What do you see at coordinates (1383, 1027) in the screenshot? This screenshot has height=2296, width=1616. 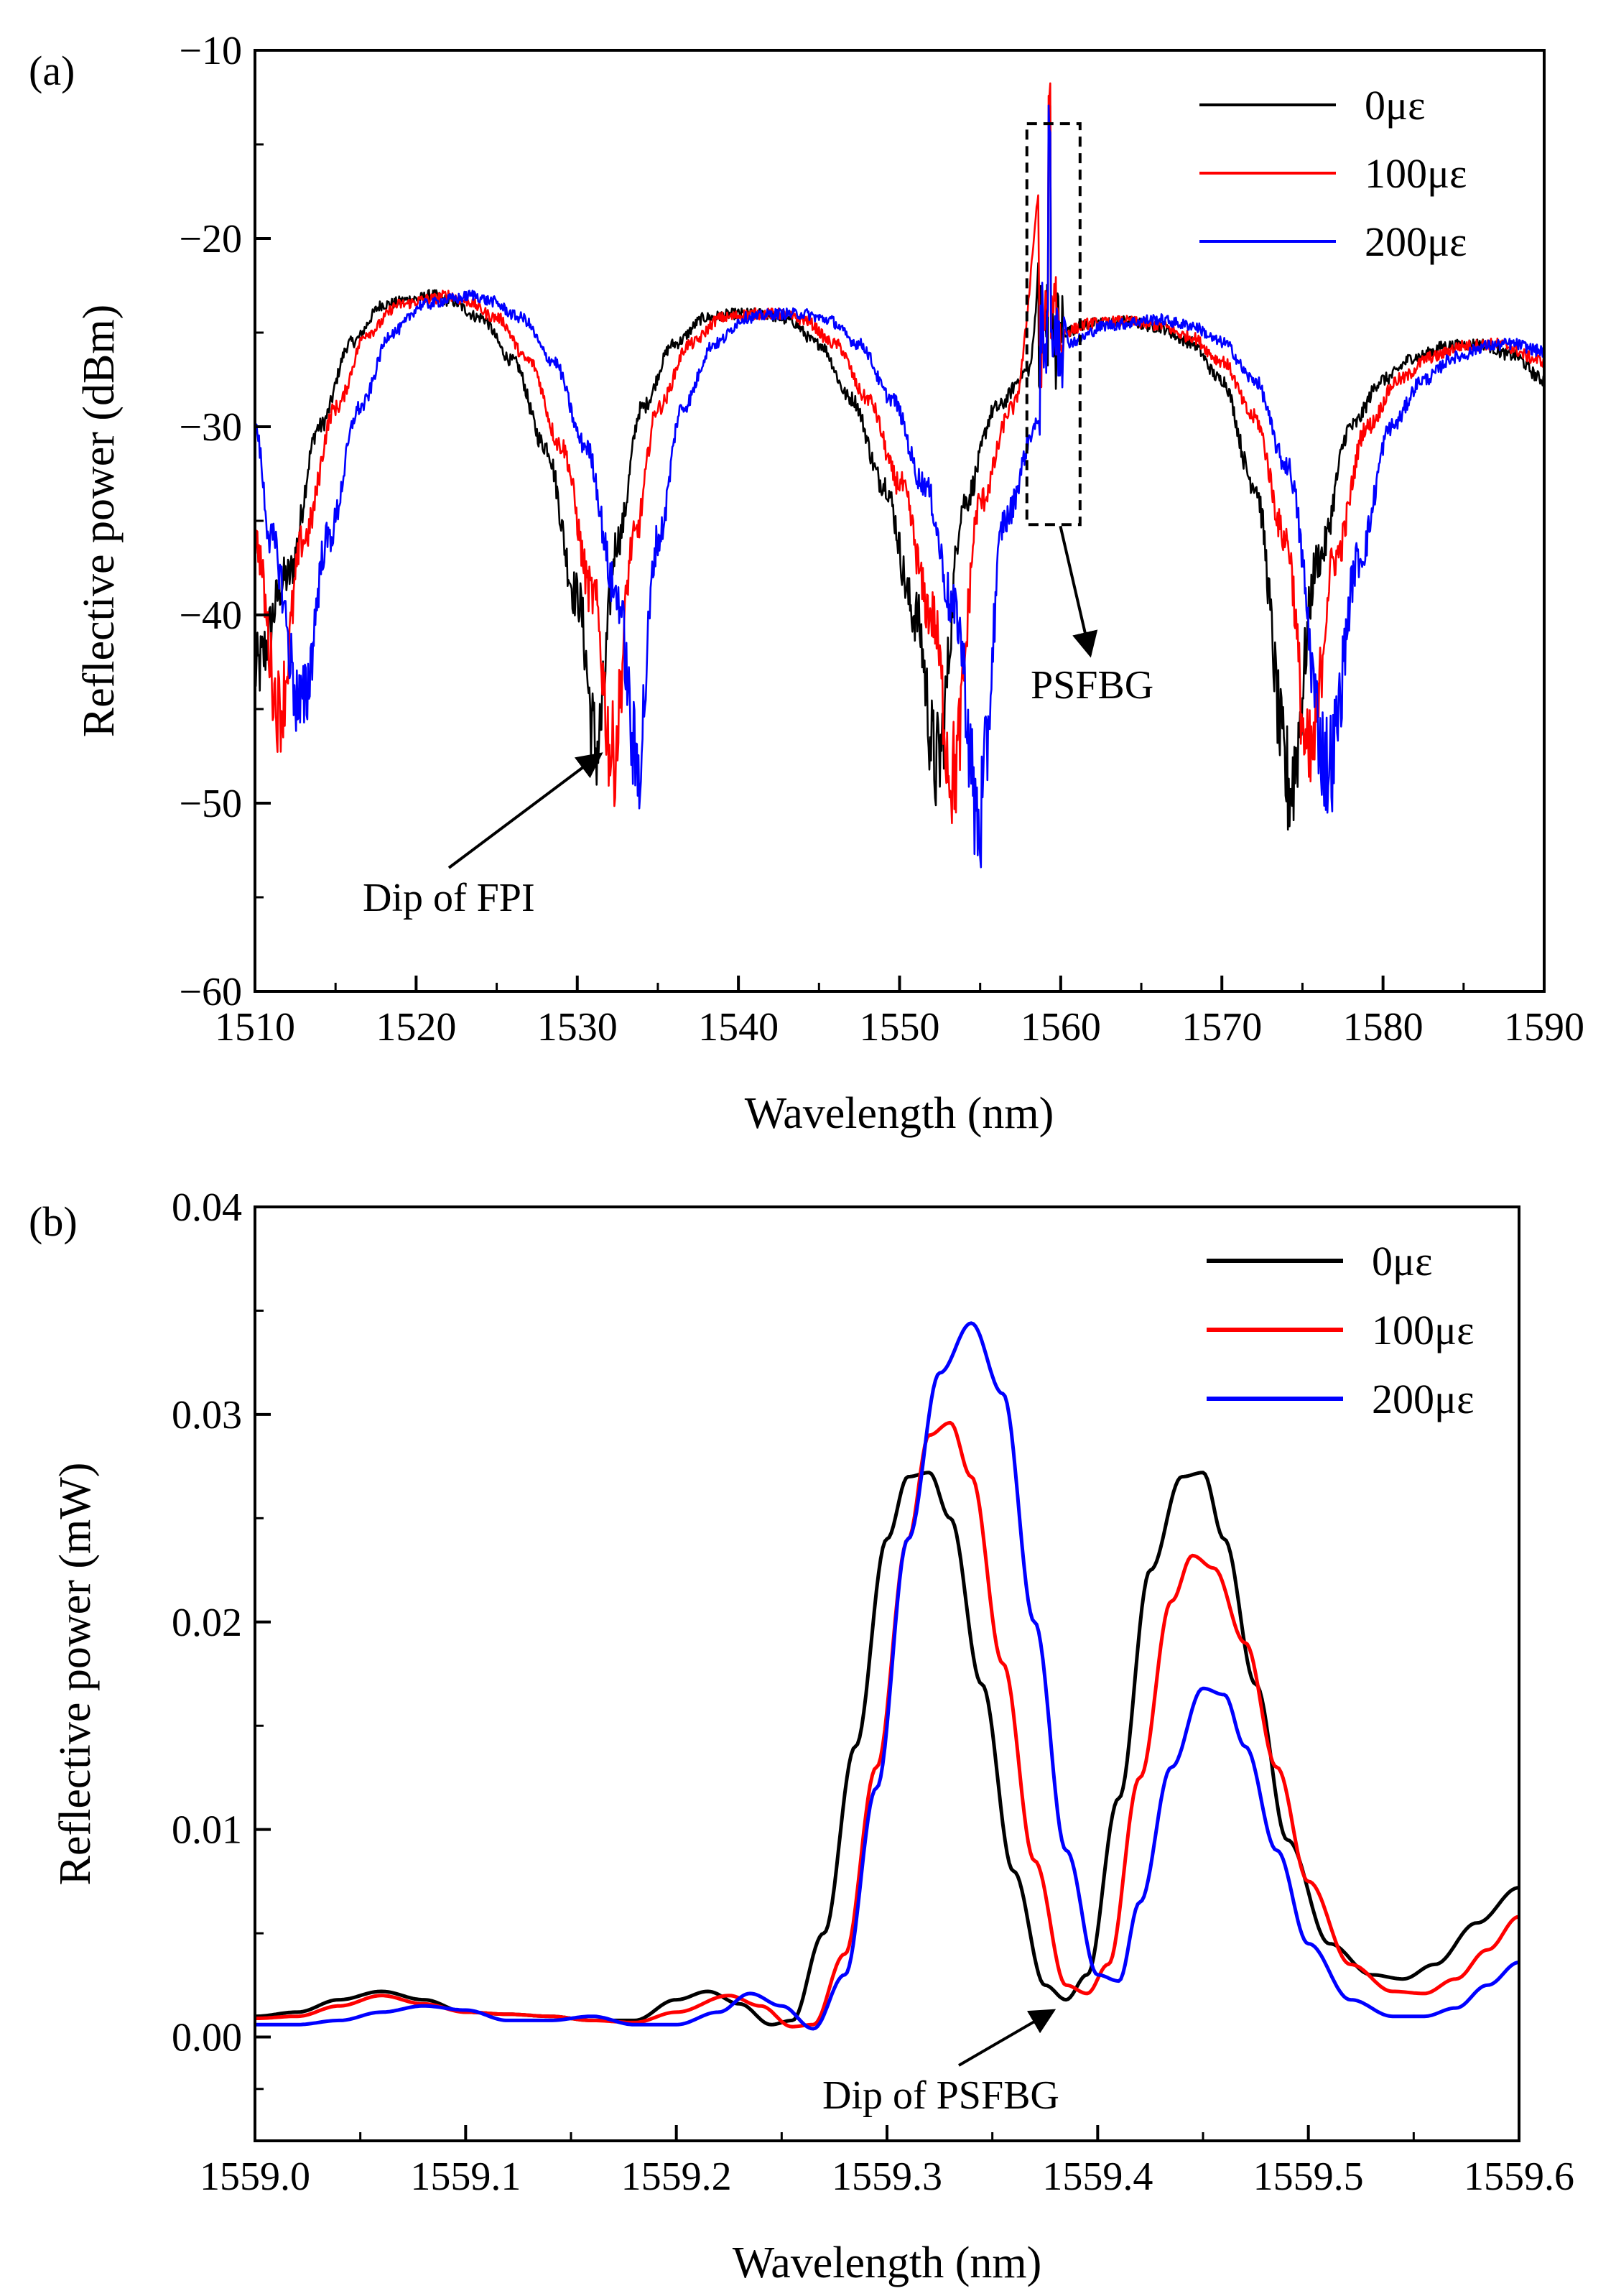 I see `x-tick-label: 1580` at bounding box center [1383, 1027].